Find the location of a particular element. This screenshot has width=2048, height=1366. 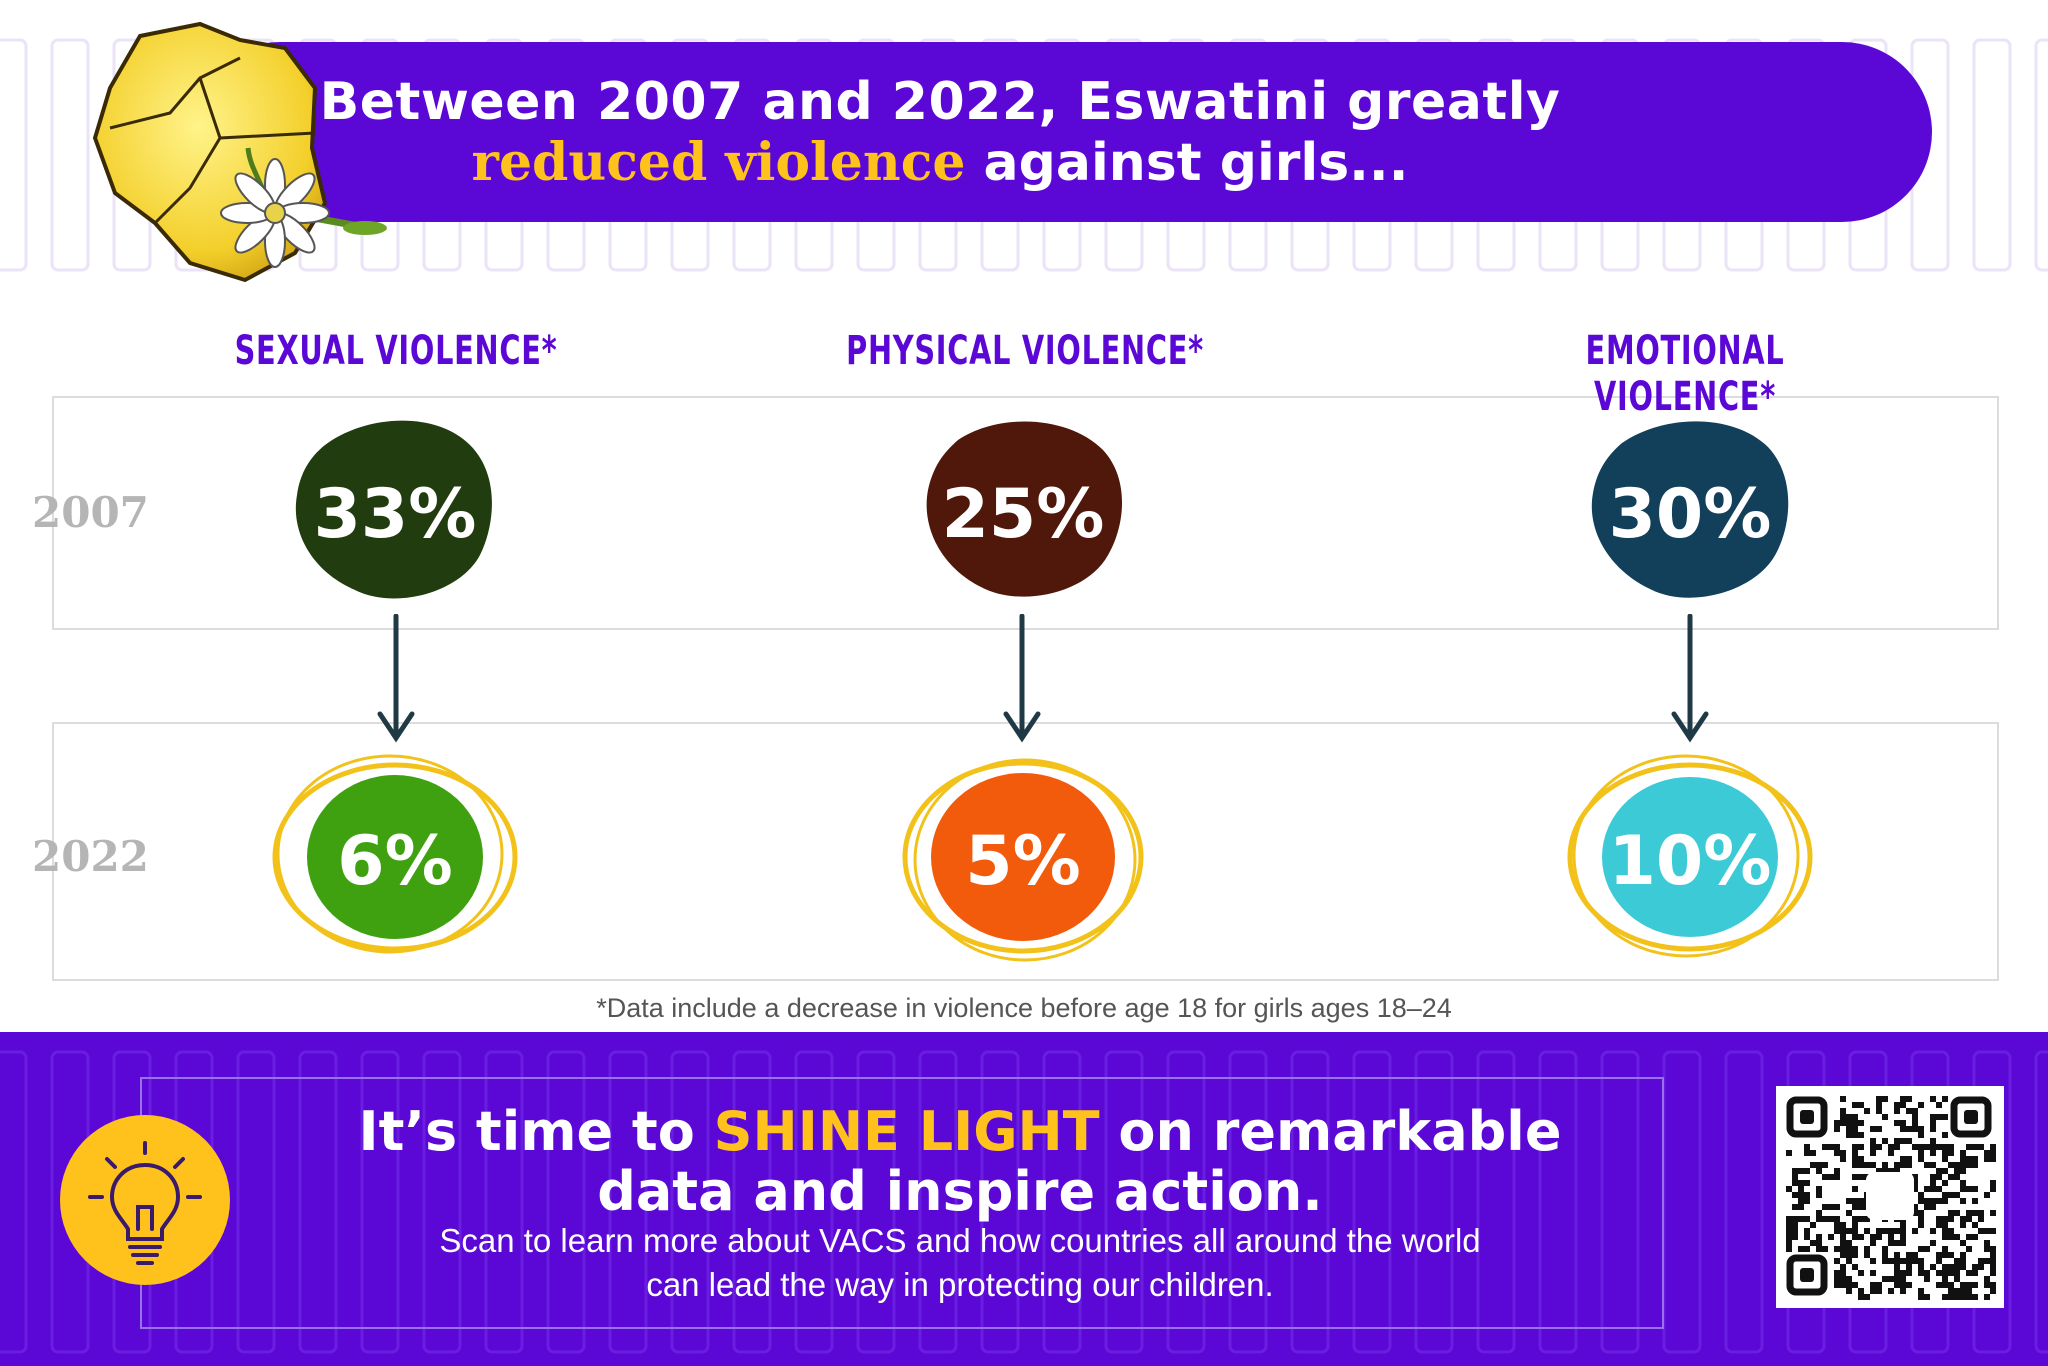

blob-2007-sexual: 33% is located at coordinates (395, 510).